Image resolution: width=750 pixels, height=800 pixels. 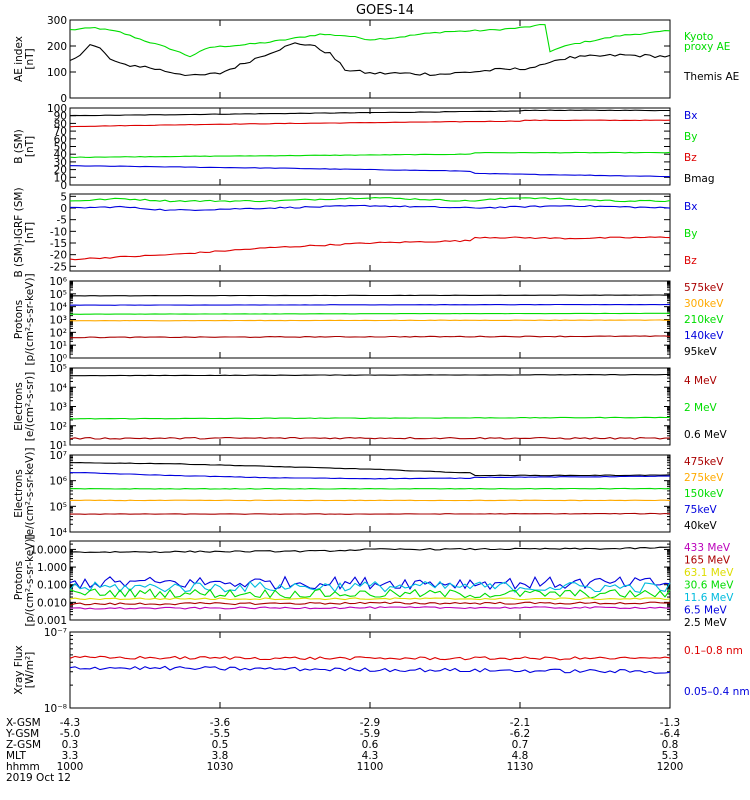 What do you see at coordinates (58, 359) in the screenshot?
I see `y-tick-label: 10⁰` at bounding box center [58, 359].